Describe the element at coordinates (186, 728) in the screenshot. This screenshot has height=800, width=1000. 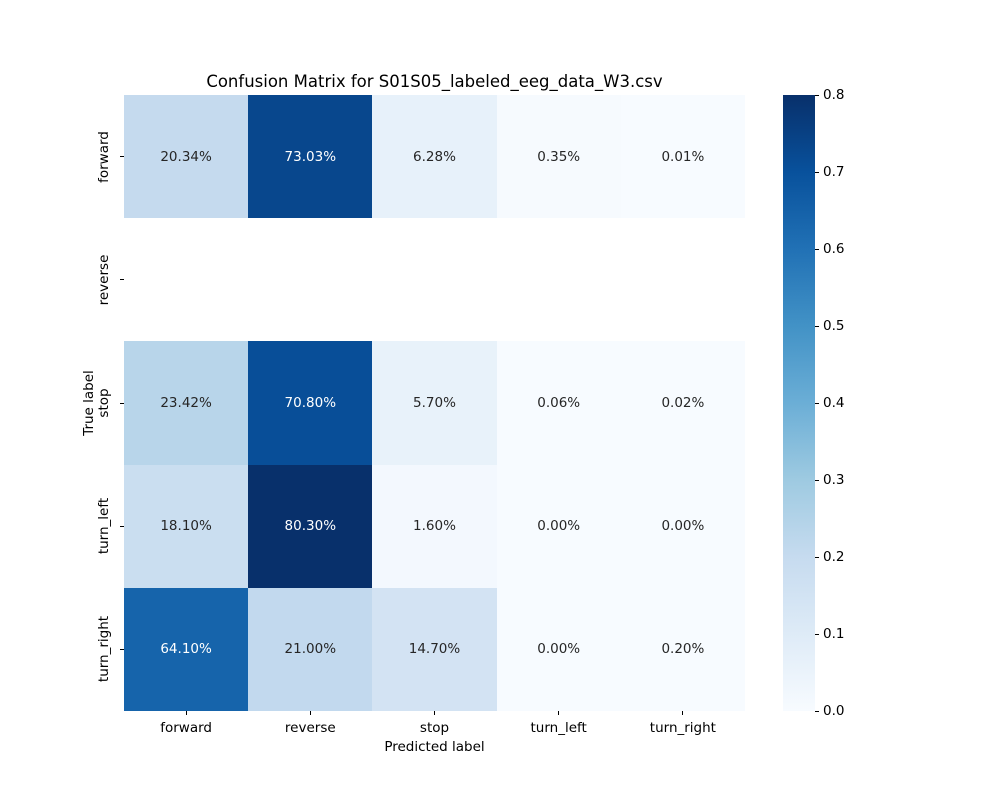
I see `x-tick-label-forward: forward` at that location.